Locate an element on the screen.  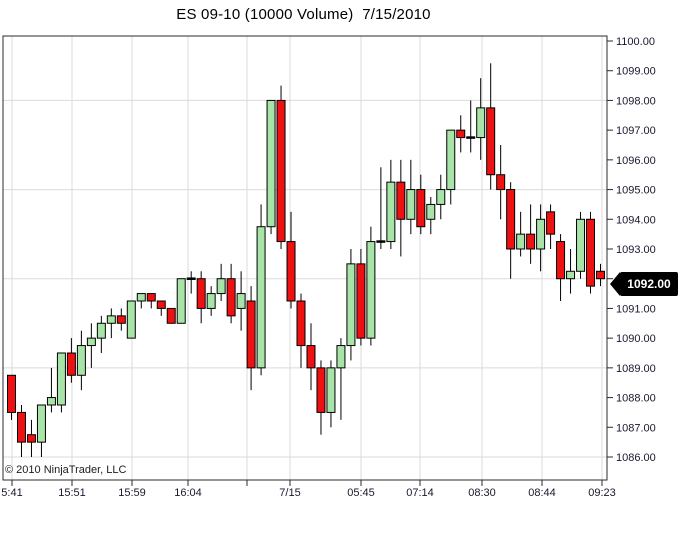
y-axis-label: 1086.00 is located at coordinates (636, 458).